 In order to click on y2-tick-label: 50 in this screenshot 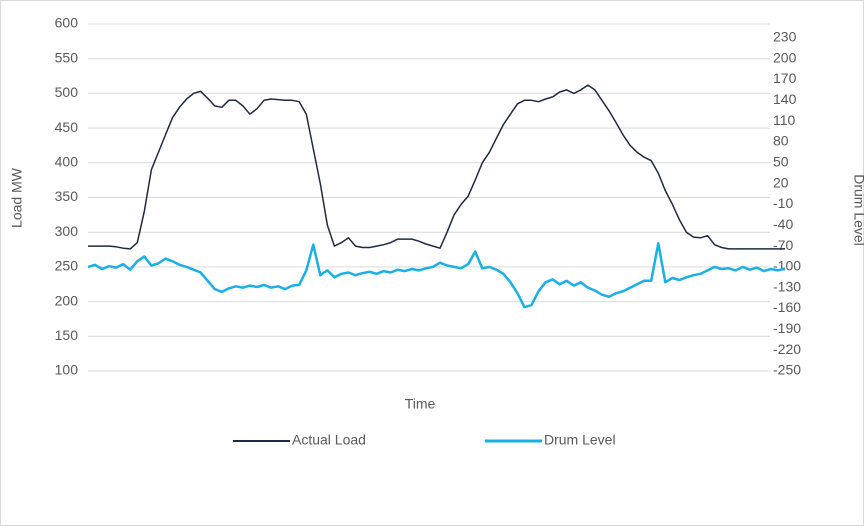, I will do `click(781, 162)`.